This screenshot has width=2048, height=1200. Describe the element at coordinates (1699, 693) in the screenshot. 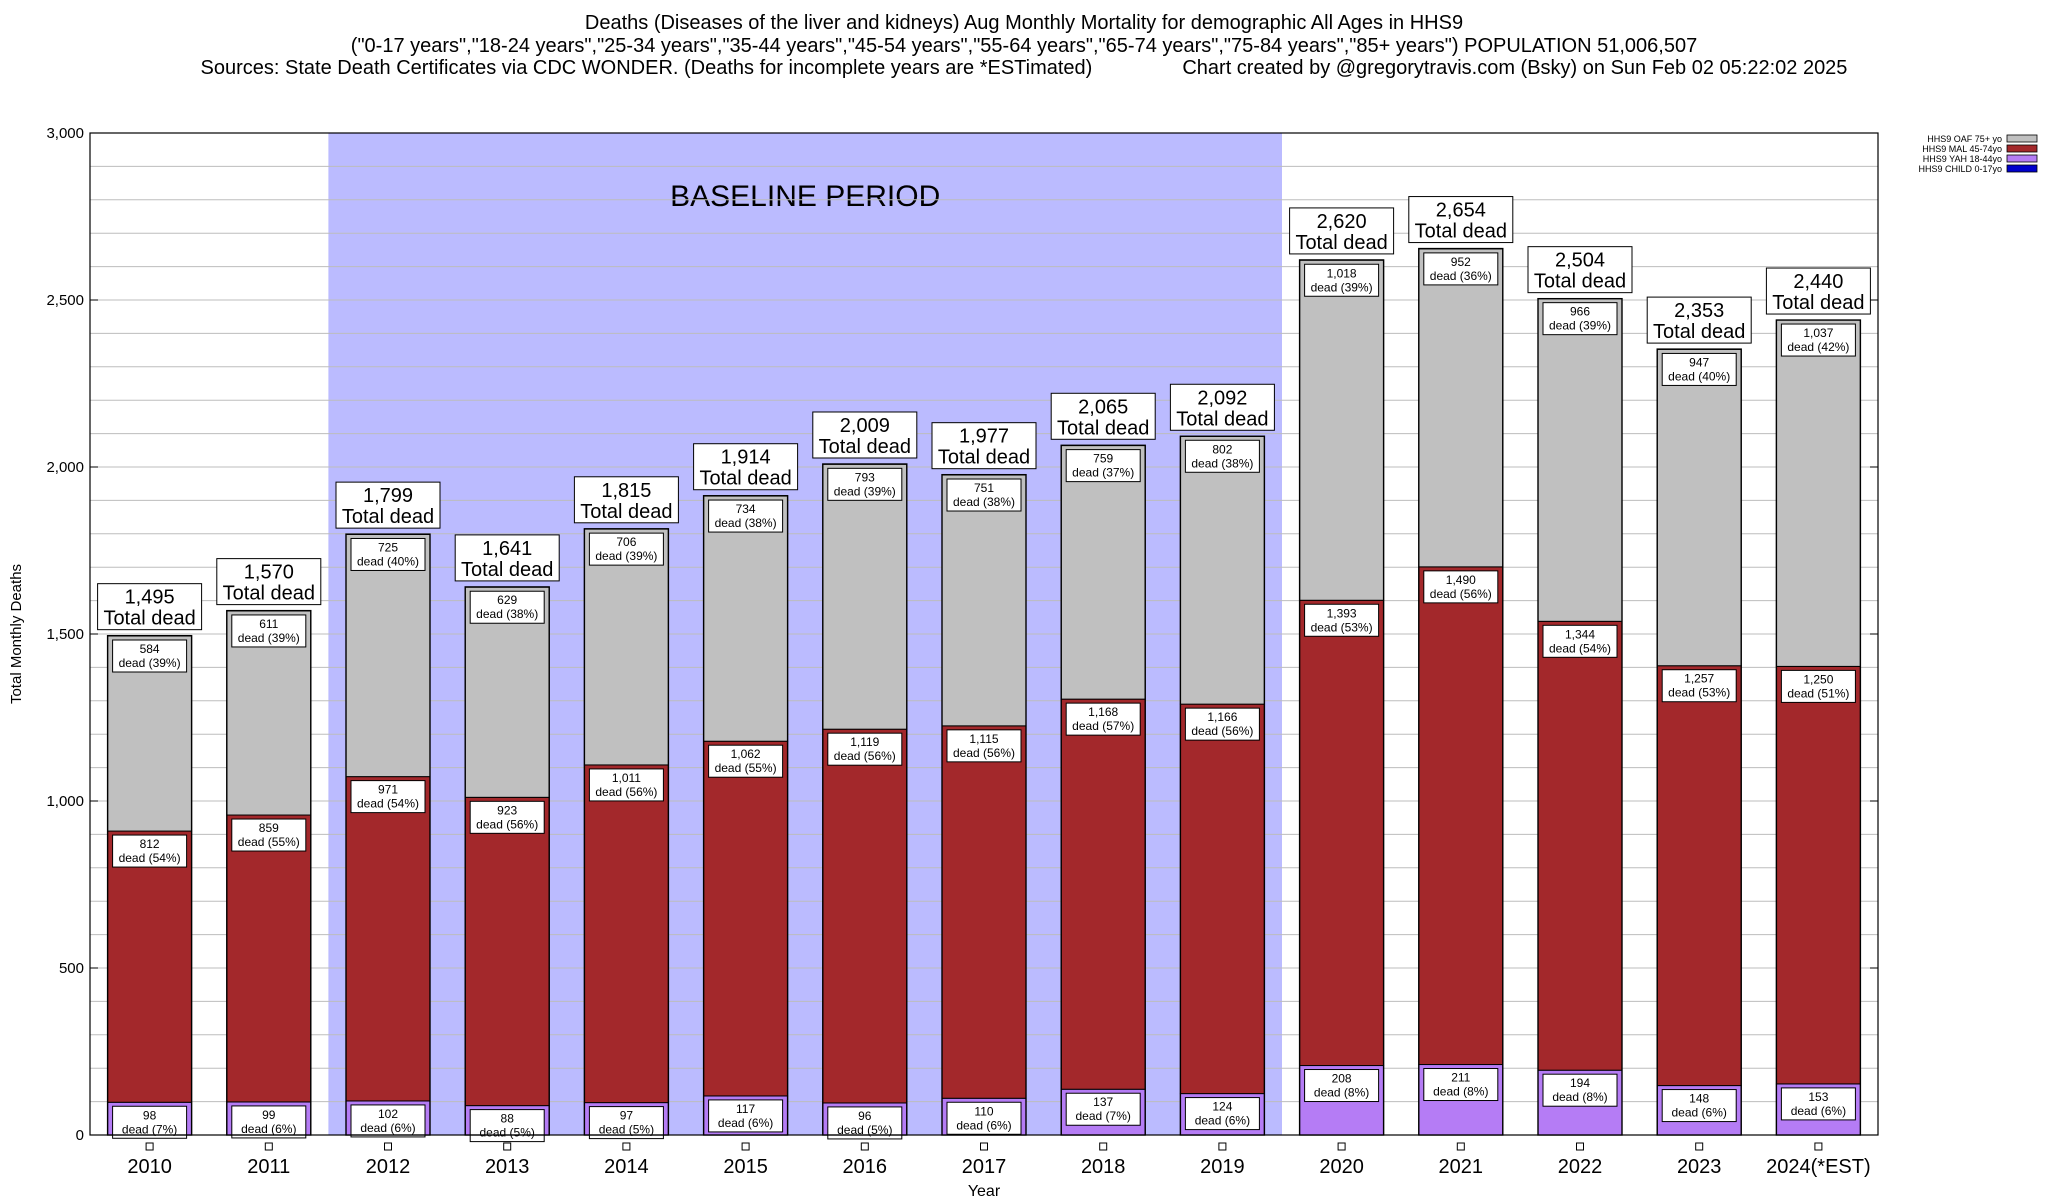

I see `segment-label-pct: dead (53%)` at that location.